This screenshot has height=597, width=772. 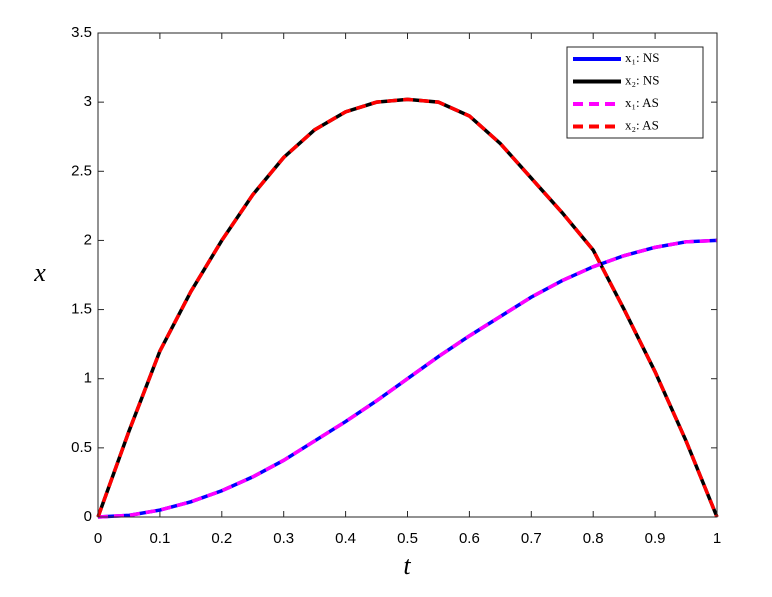 I want to click on y-tick-label: 0.5, so click(x=81, y=447).